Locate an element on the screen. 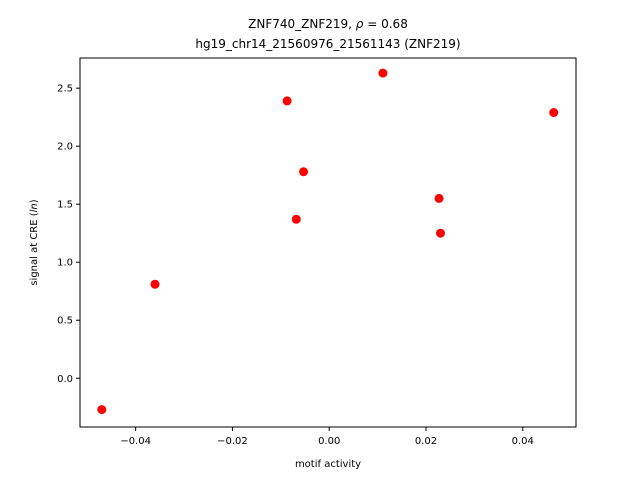  x-tick-label: 0.04 is located at coordinates (523, 441).